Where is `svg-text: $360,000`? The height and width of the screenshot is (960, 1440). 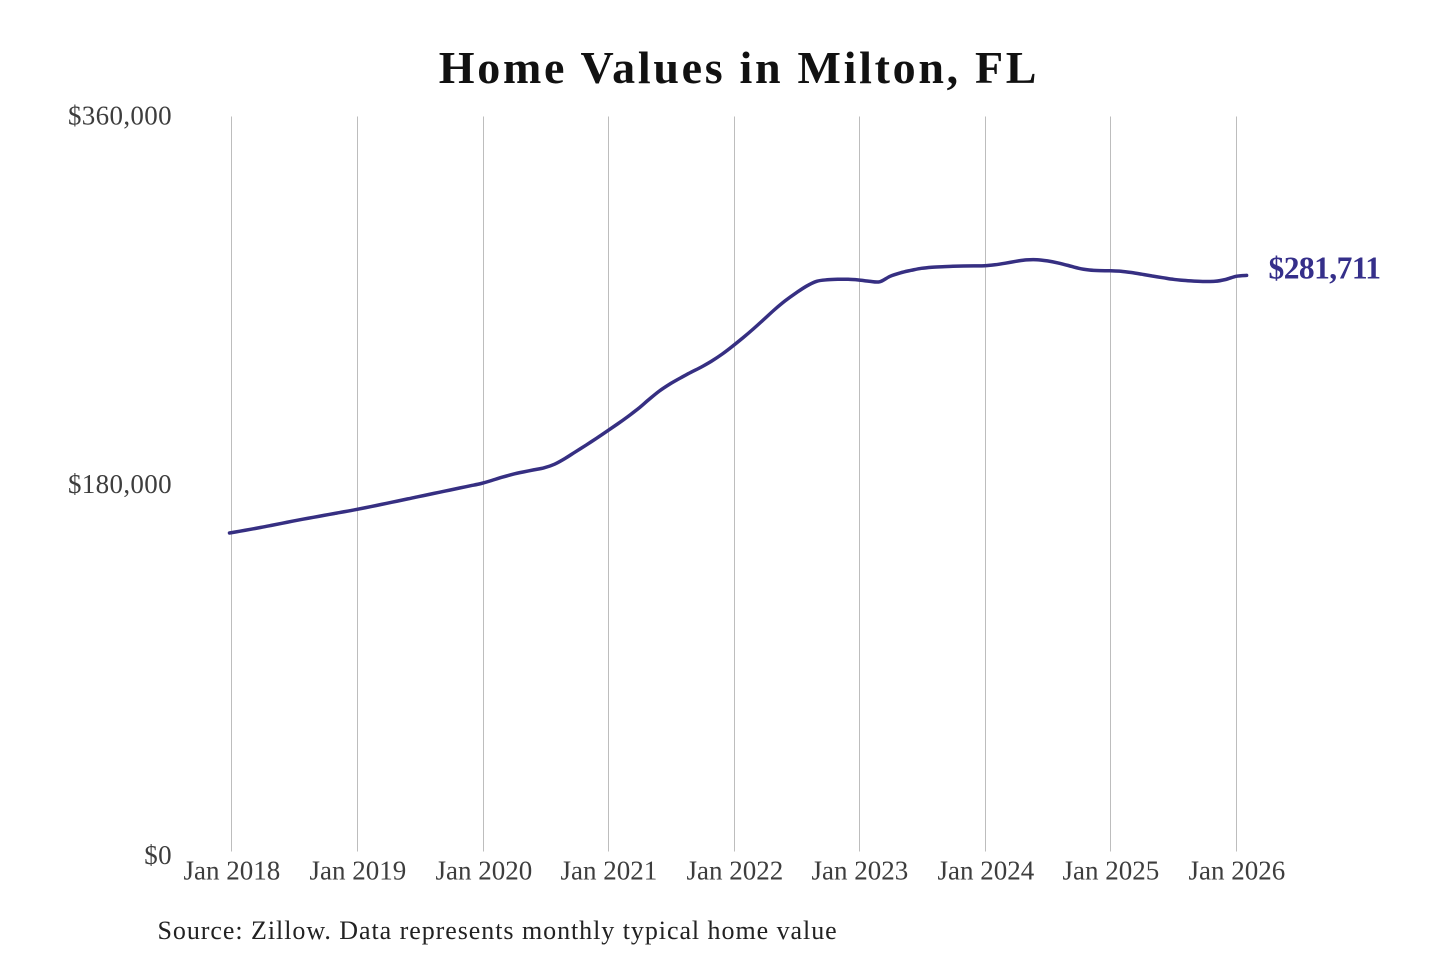 svg-text: $360,000 is located at coordinates (120, 116).